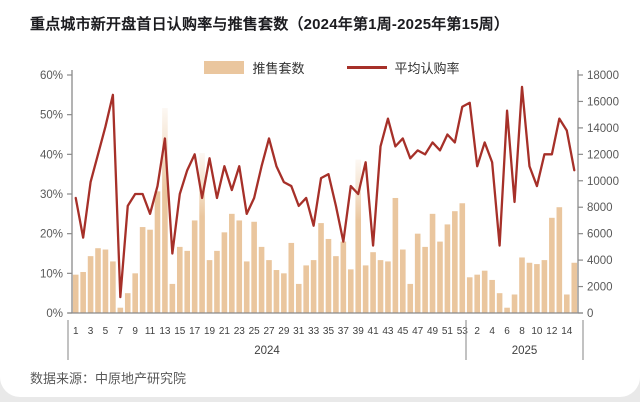 This screenshot has width=640, height=402. What do you see at coordinates (477, 293) in the screenshot?
I see `bar-2025-w2` at bounding box center [477, 293].